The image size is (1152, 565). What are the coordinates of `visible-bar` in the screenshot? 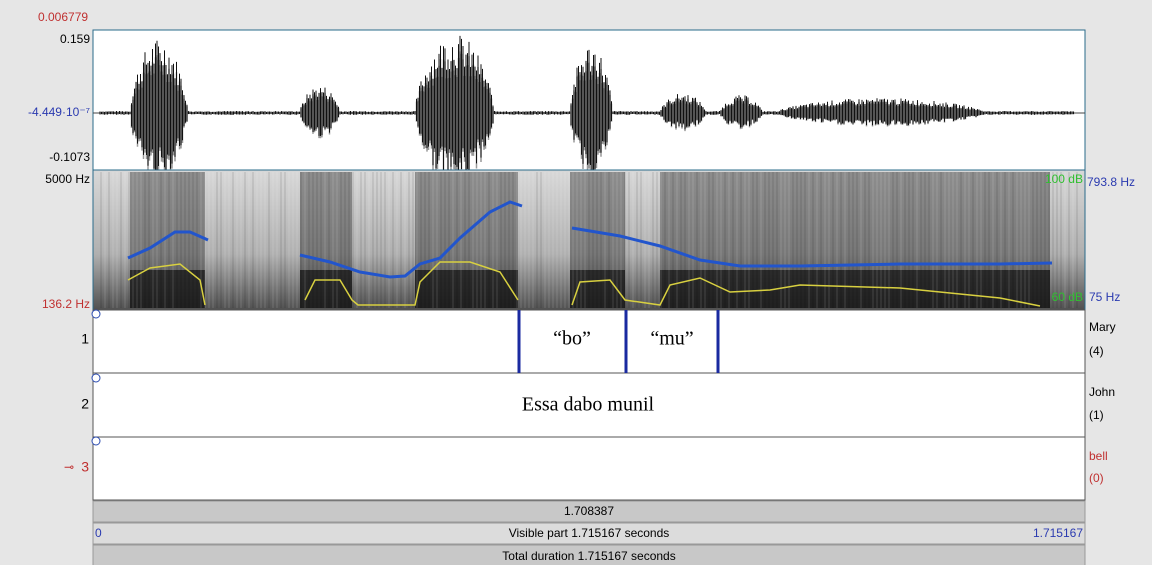 It's located at (589, 533).